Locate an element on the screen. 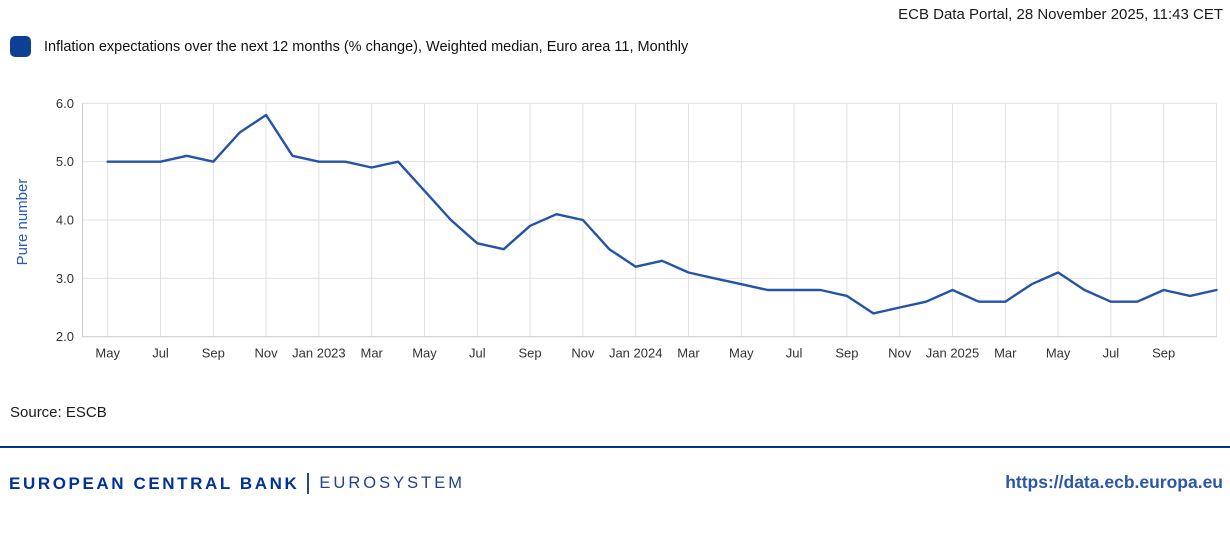 This screenshot has width=1230, height=539. y-tick-label: 6.0 is located at coordinates (65, 103).